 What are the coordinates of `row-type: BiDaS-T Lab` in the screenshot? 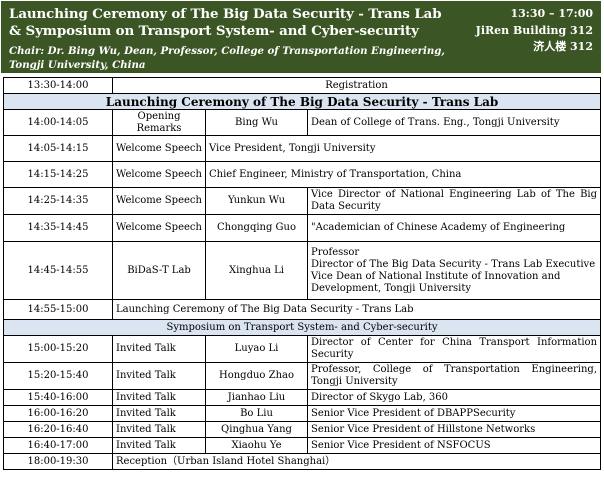 It's located at (159, 270).